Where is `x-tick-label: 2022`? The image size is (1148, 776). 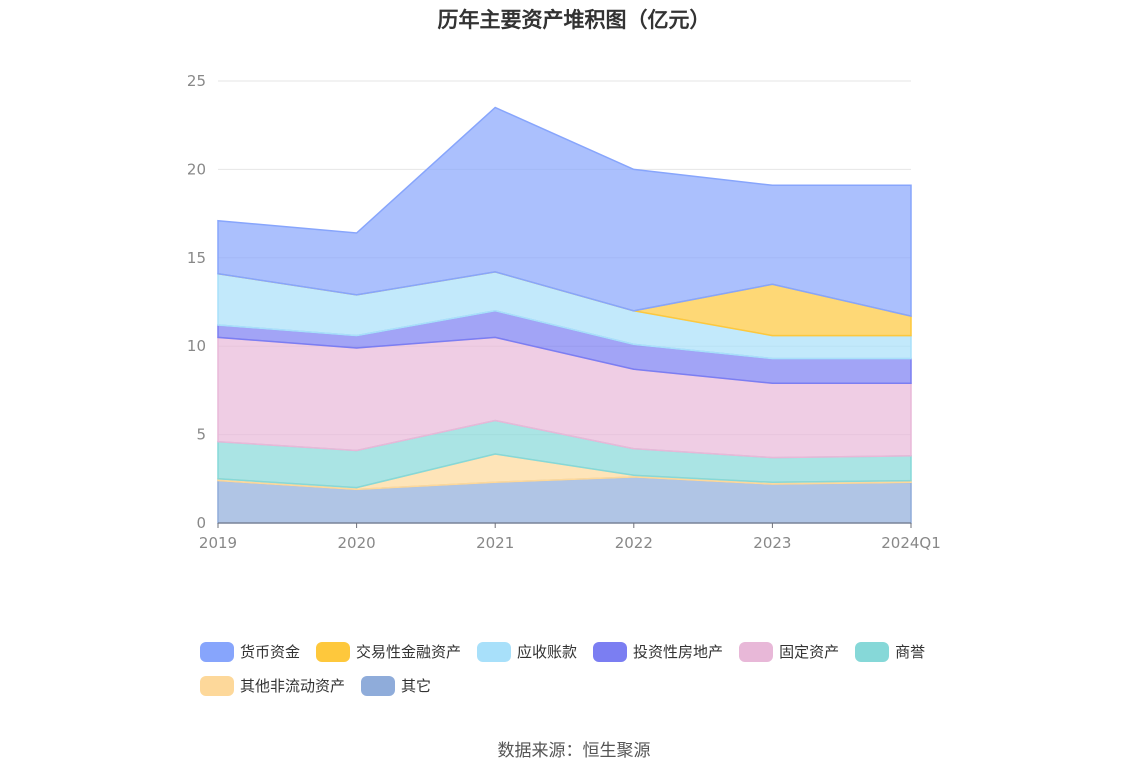
x-tick-label: 2022 is located at coordinates (634, 543).